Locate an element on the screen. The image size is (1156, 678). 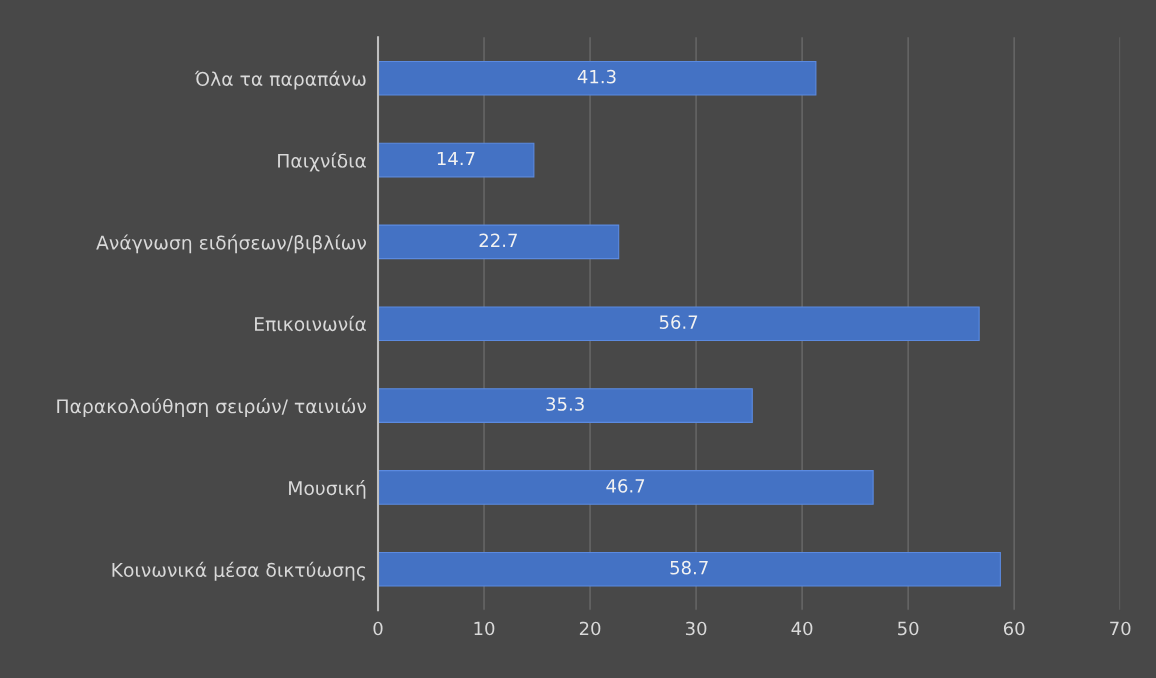
x-tick-label: 0 is located at coordinates (378, 628).